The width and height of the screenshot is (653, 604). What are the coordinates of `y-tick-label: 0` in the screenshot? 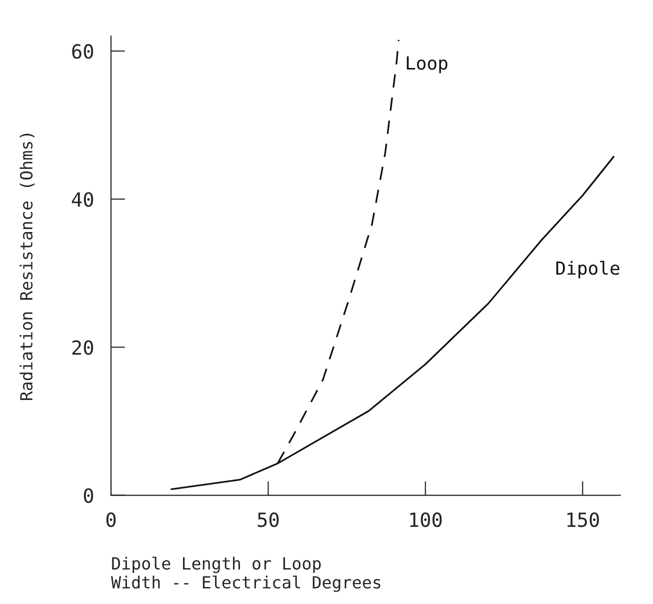 It's located at (89, 495).